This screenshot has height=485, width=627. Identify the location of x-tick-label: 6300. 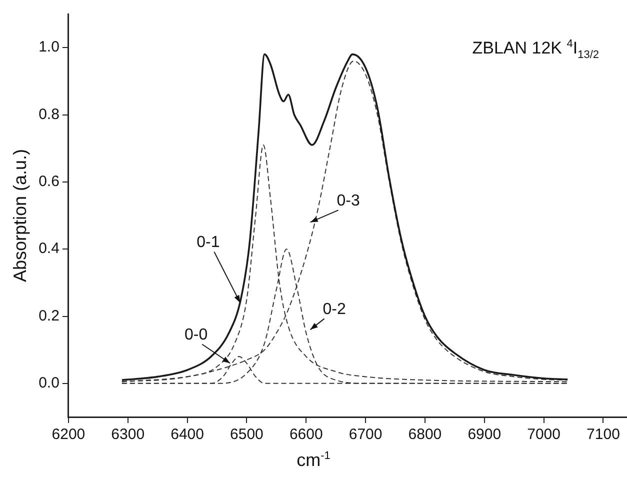
(128, 435).